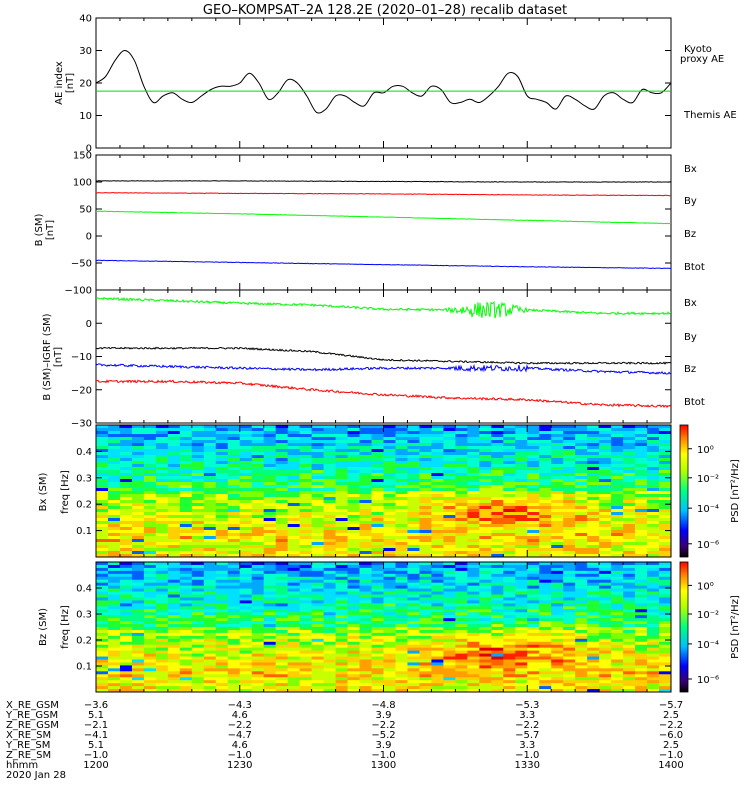  Describe the element at coordinates (84, 478) in the screenshot. I see `y-tick-label: 0.3` at that location.